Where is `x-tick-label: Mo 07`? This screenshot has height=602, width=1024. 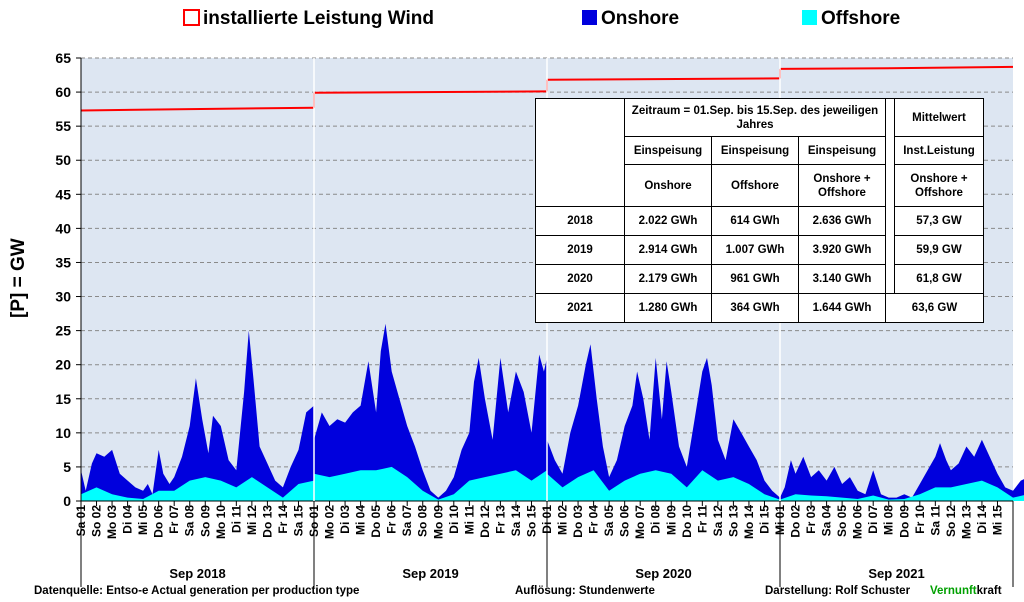 x-tick-label: Mo 07 is located at coordinates (640, 522).